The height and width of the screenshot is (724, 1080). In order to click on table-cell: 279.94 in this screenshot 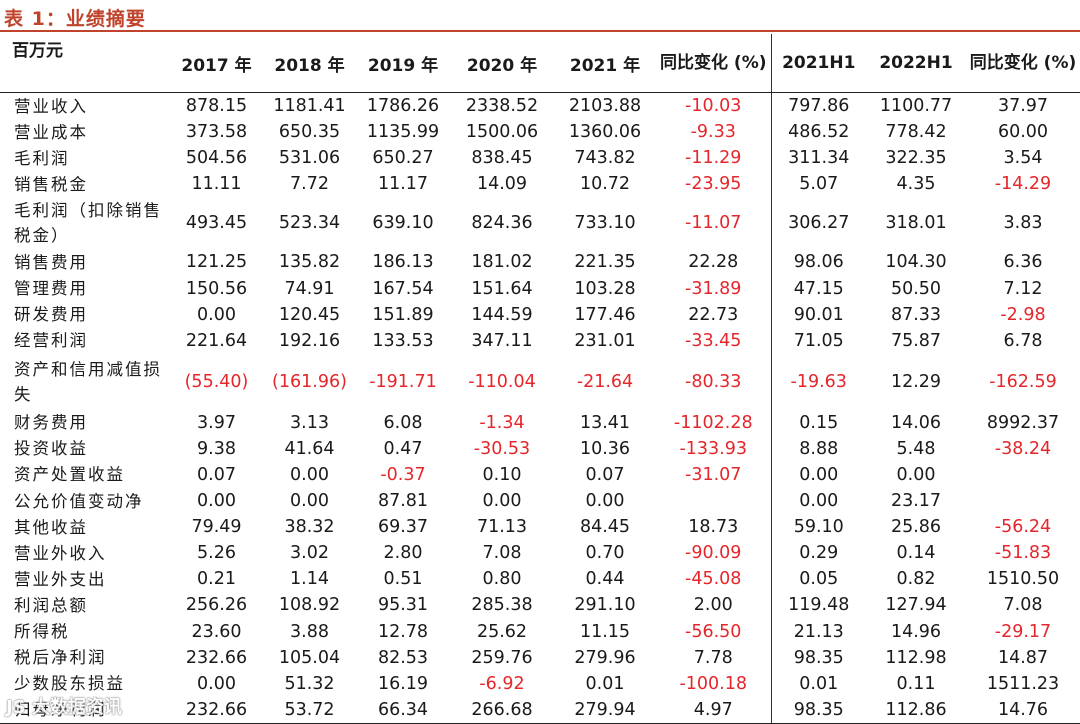, I will do `click(605, 710)`.